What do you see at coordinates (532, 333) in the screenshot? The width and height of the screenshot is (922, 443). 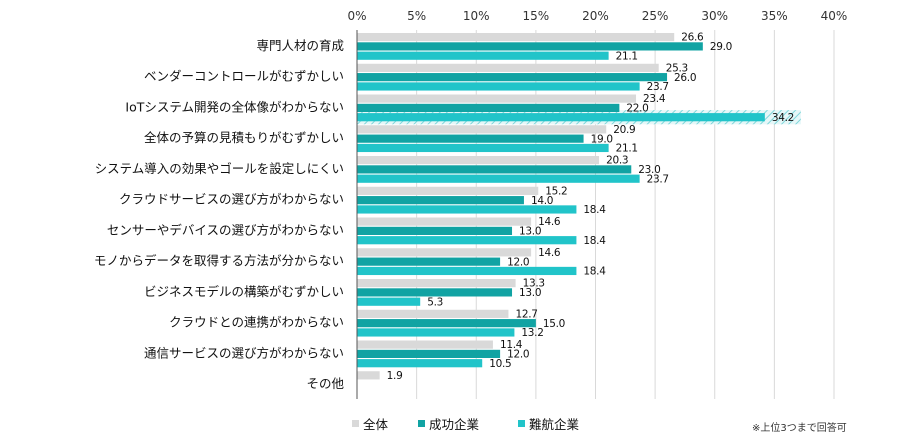 I see `value-label: 13.2` at bounding box center [532, 333].